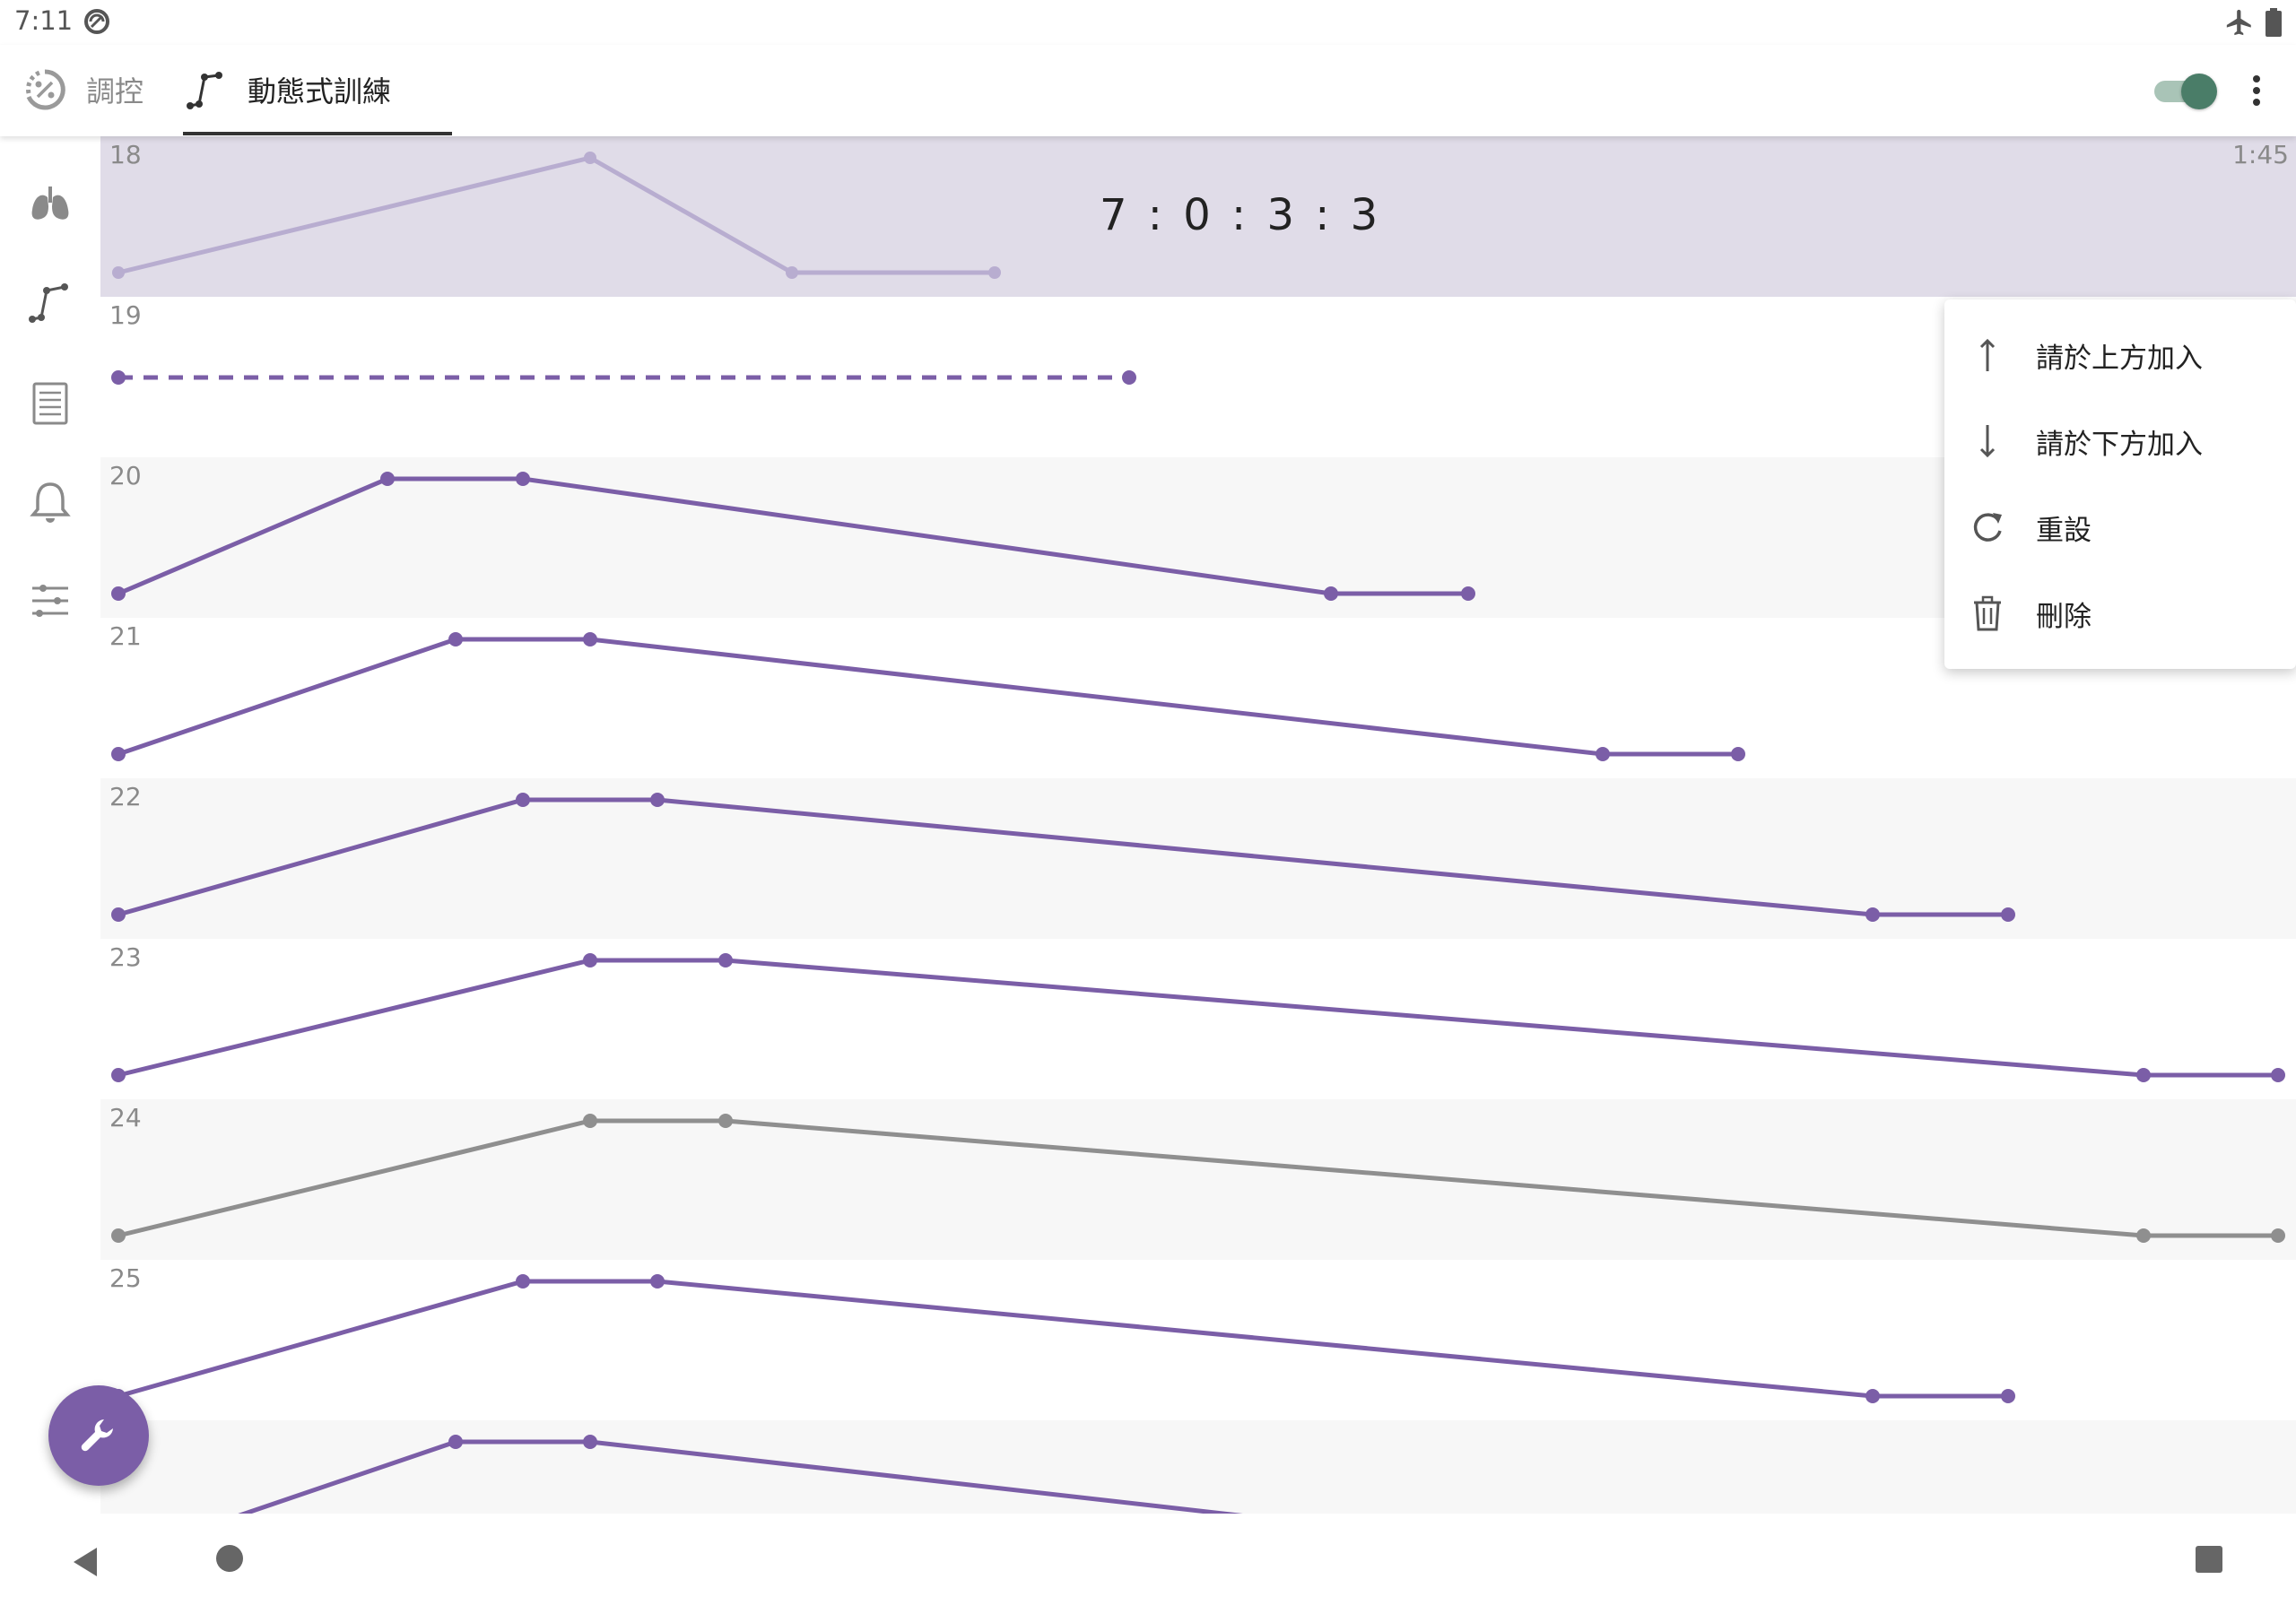 This screenshot has width=2296, height=1614. Describe the element at coordinates (1241, 215) in the screenshot. I see `breath-pattern-label: 7 : 0 : 3 : 3` at that location.